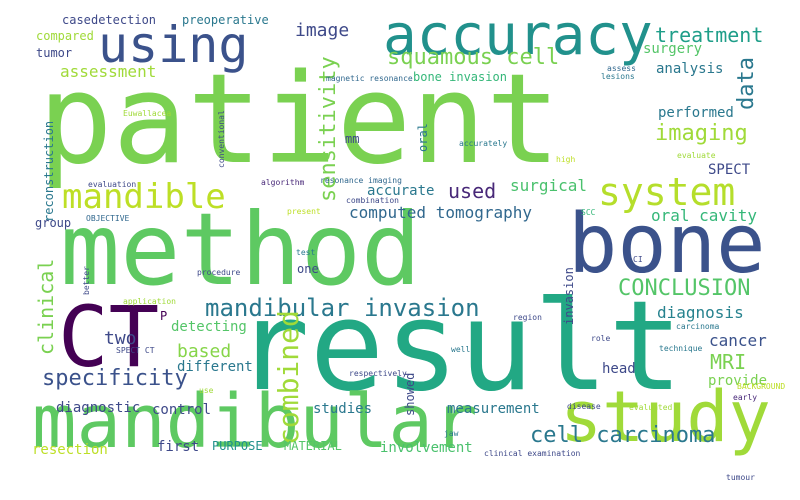 The height and width of the screenshot is (500, 800). I want to click on word-clinical-examination: clinical examination, so click(532, 453).